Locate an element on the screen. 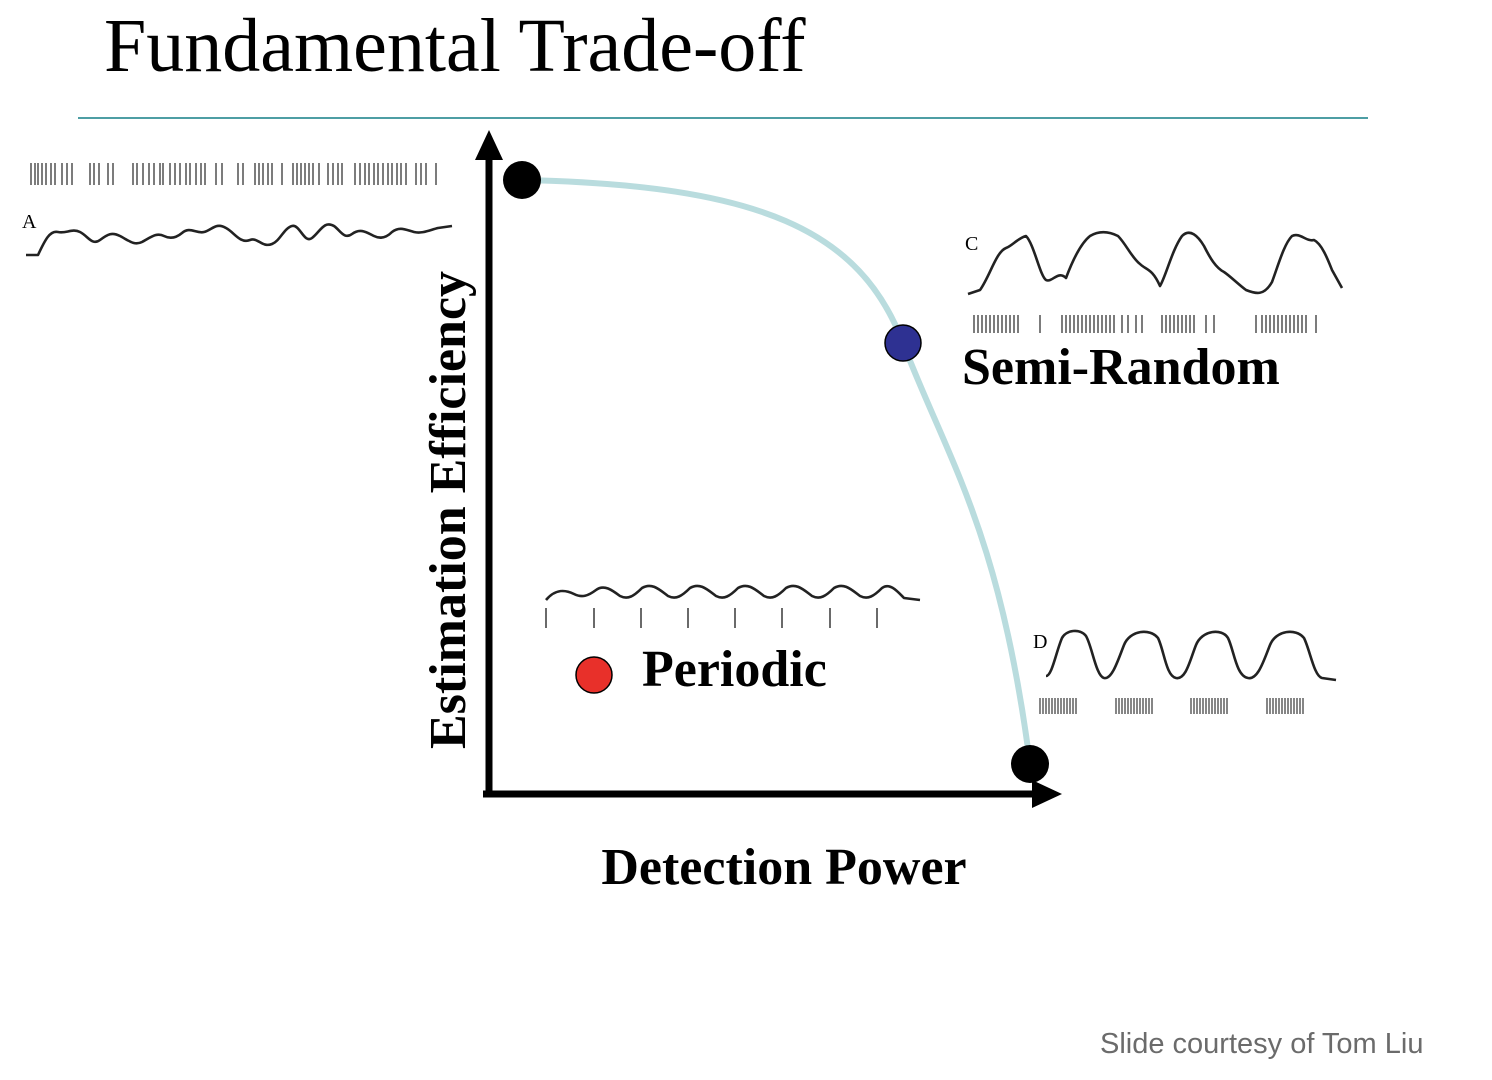  semi-random-marker is located at coordinates (903, 343).